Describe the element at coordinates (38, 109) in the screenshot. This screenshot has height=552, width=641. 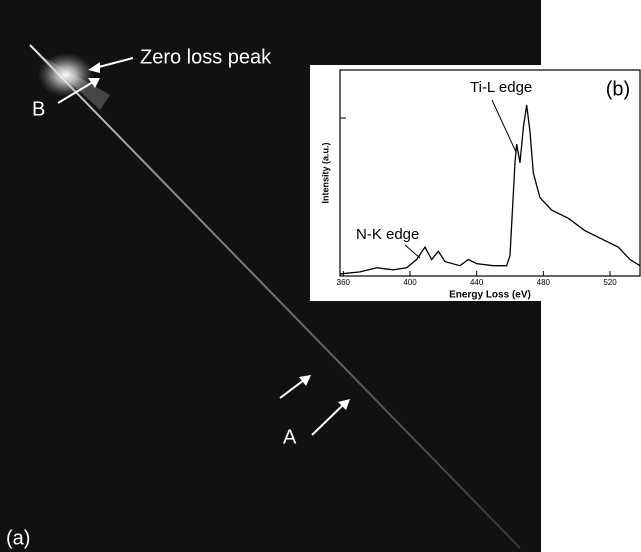
I see `label-b: B` at that location.